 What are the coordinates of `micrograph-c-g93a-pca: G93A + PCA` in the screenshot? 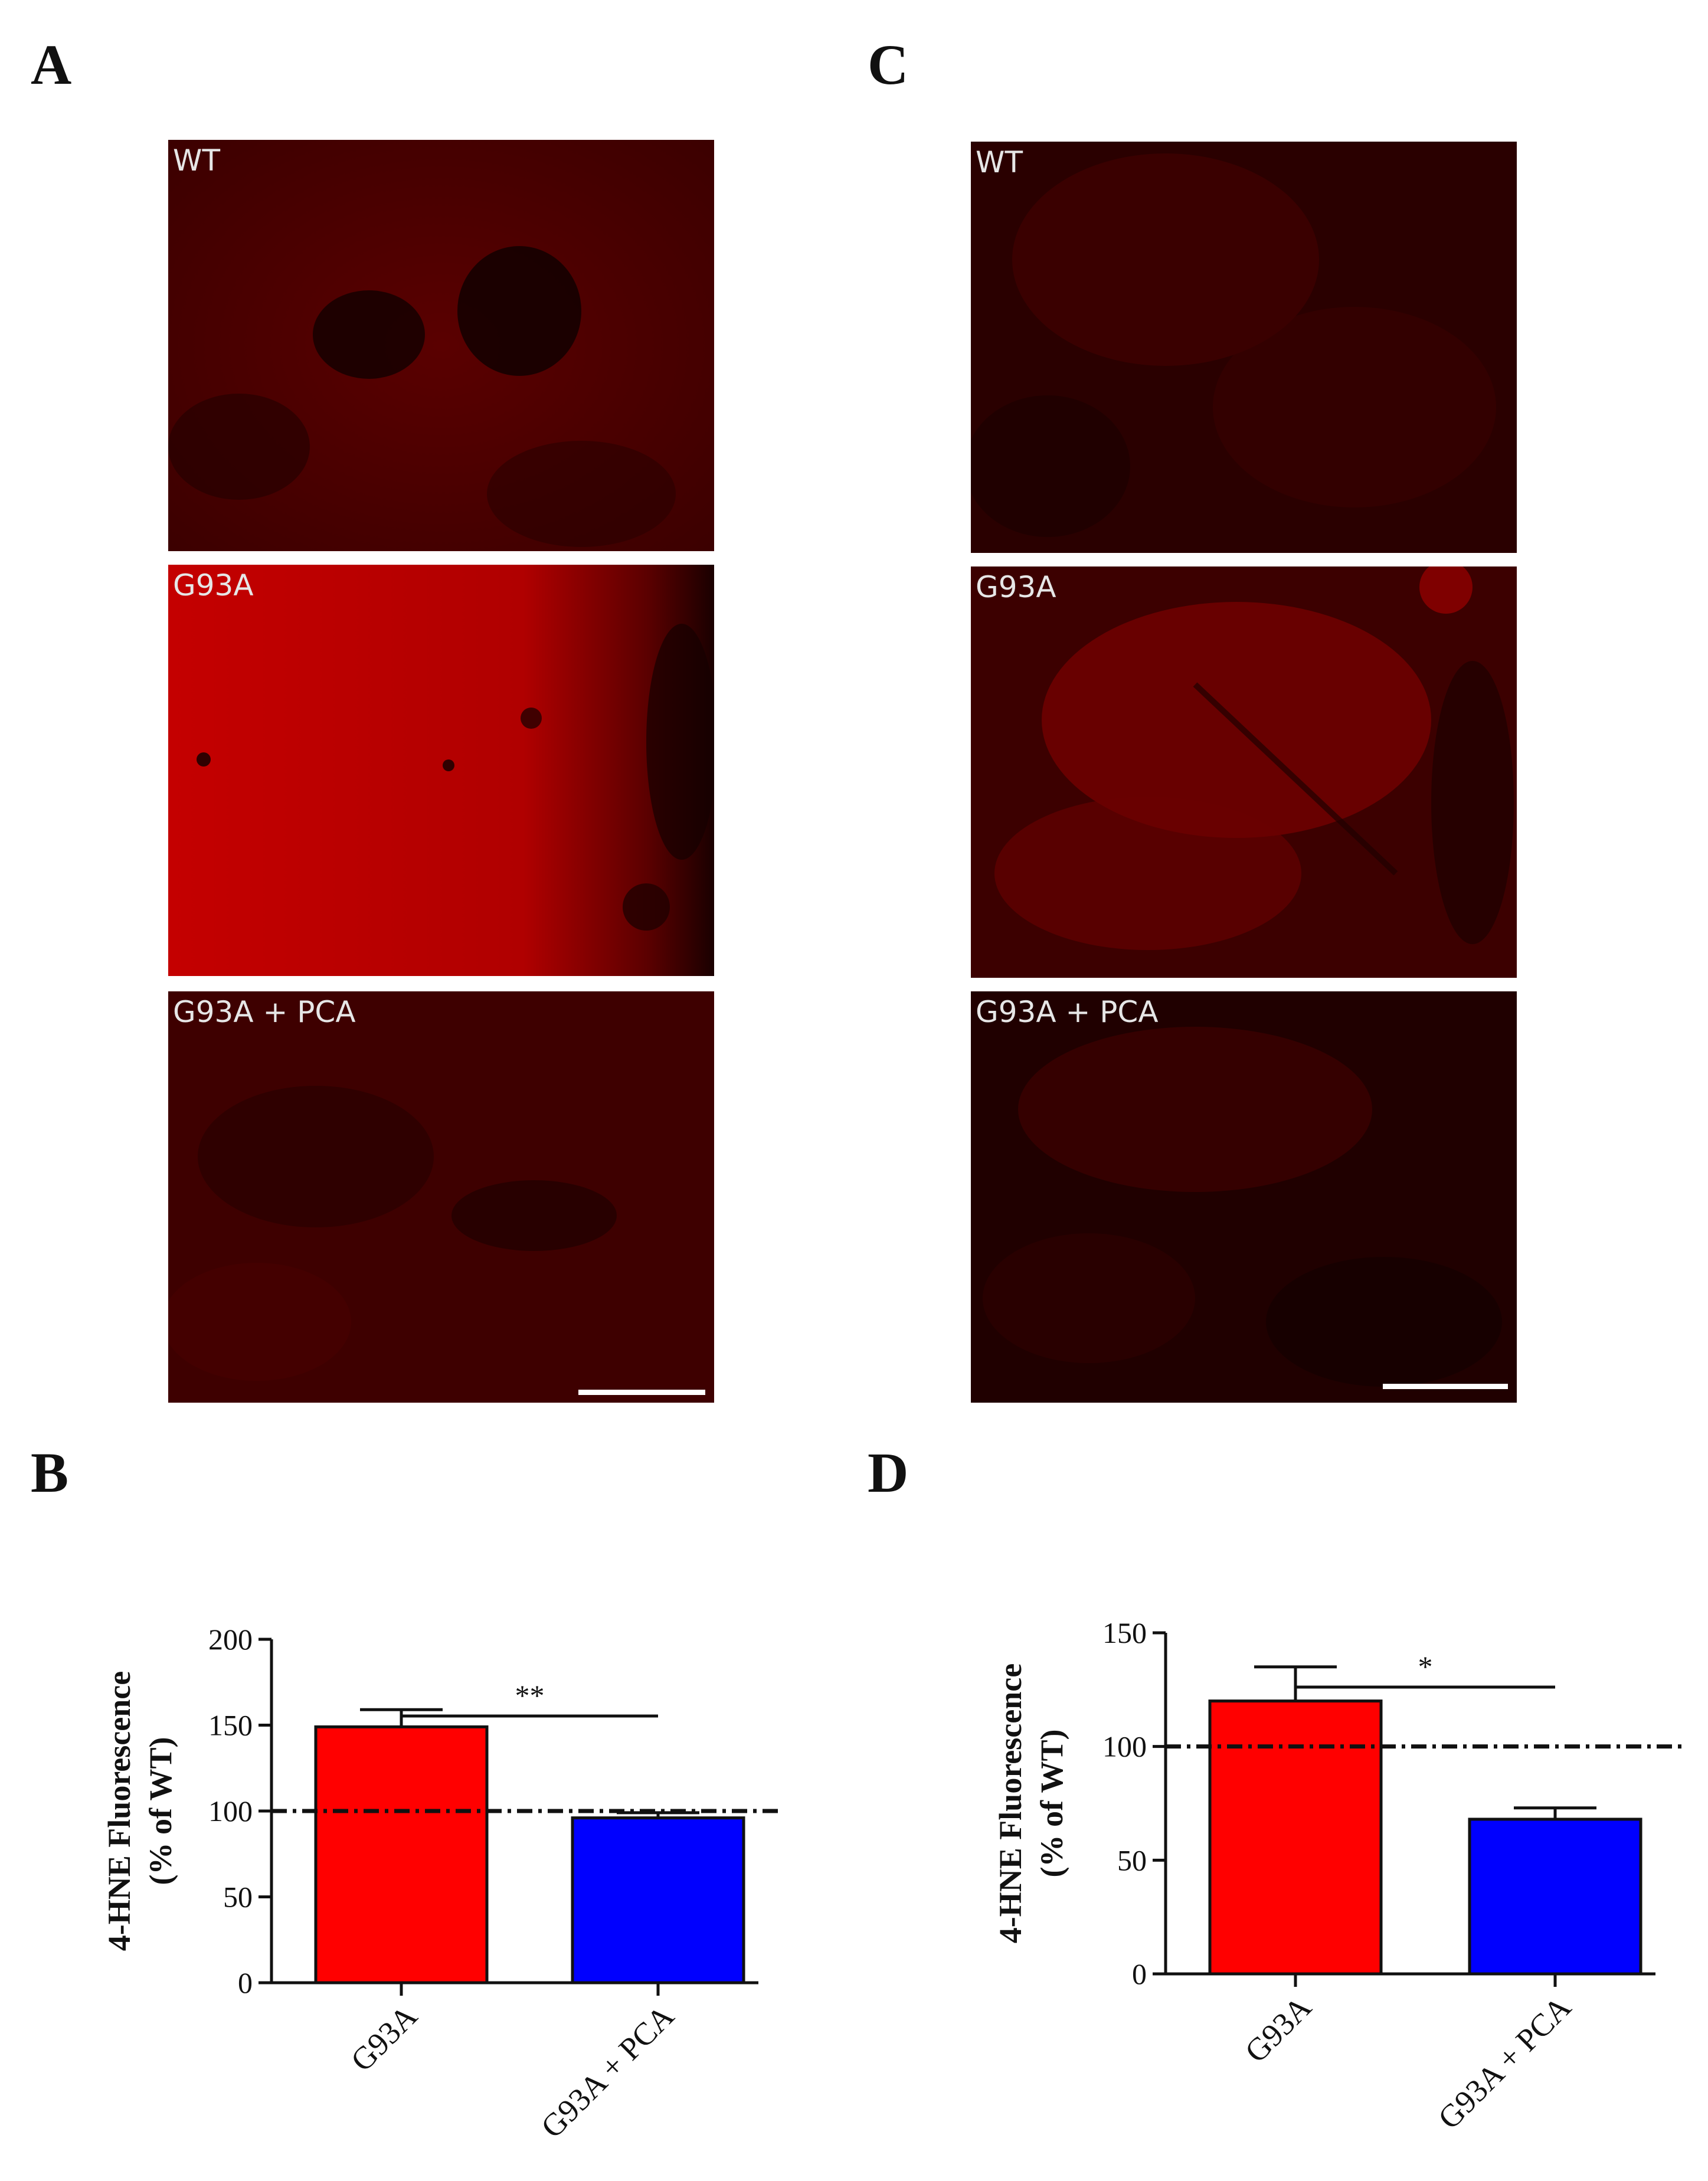 It's located at (1244, 1197).